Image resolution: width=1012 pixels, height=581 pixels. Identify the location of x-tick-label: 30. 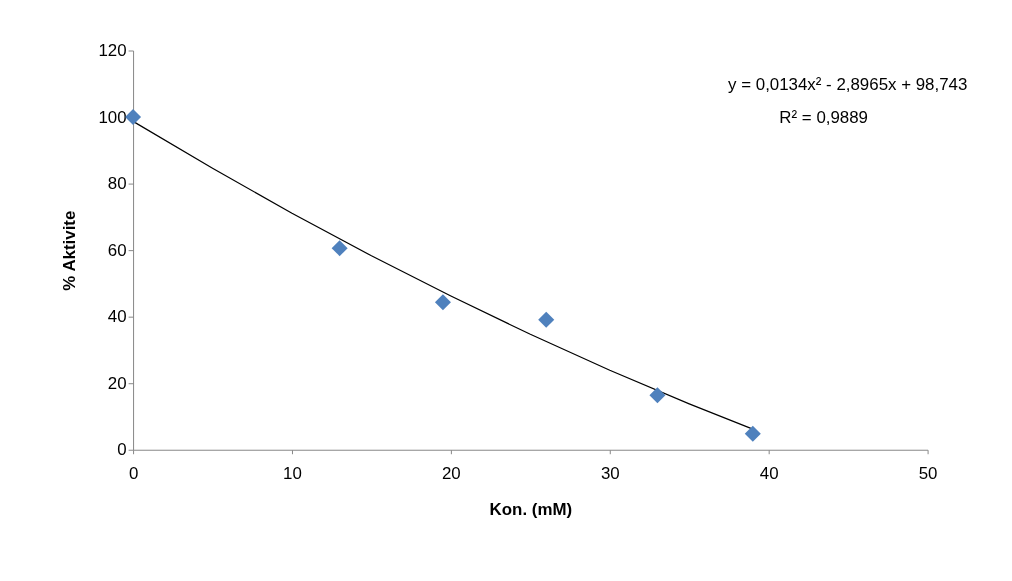
(610, 474).